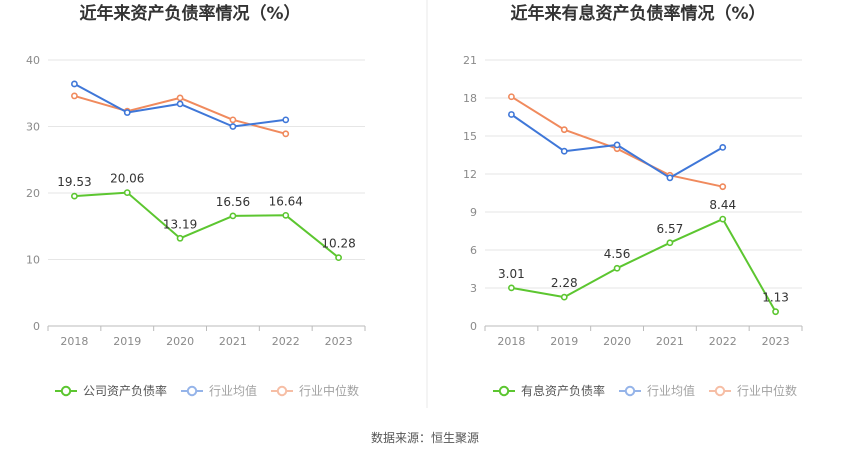  I want to click on y-tick-label: 40, so click(33, 60).